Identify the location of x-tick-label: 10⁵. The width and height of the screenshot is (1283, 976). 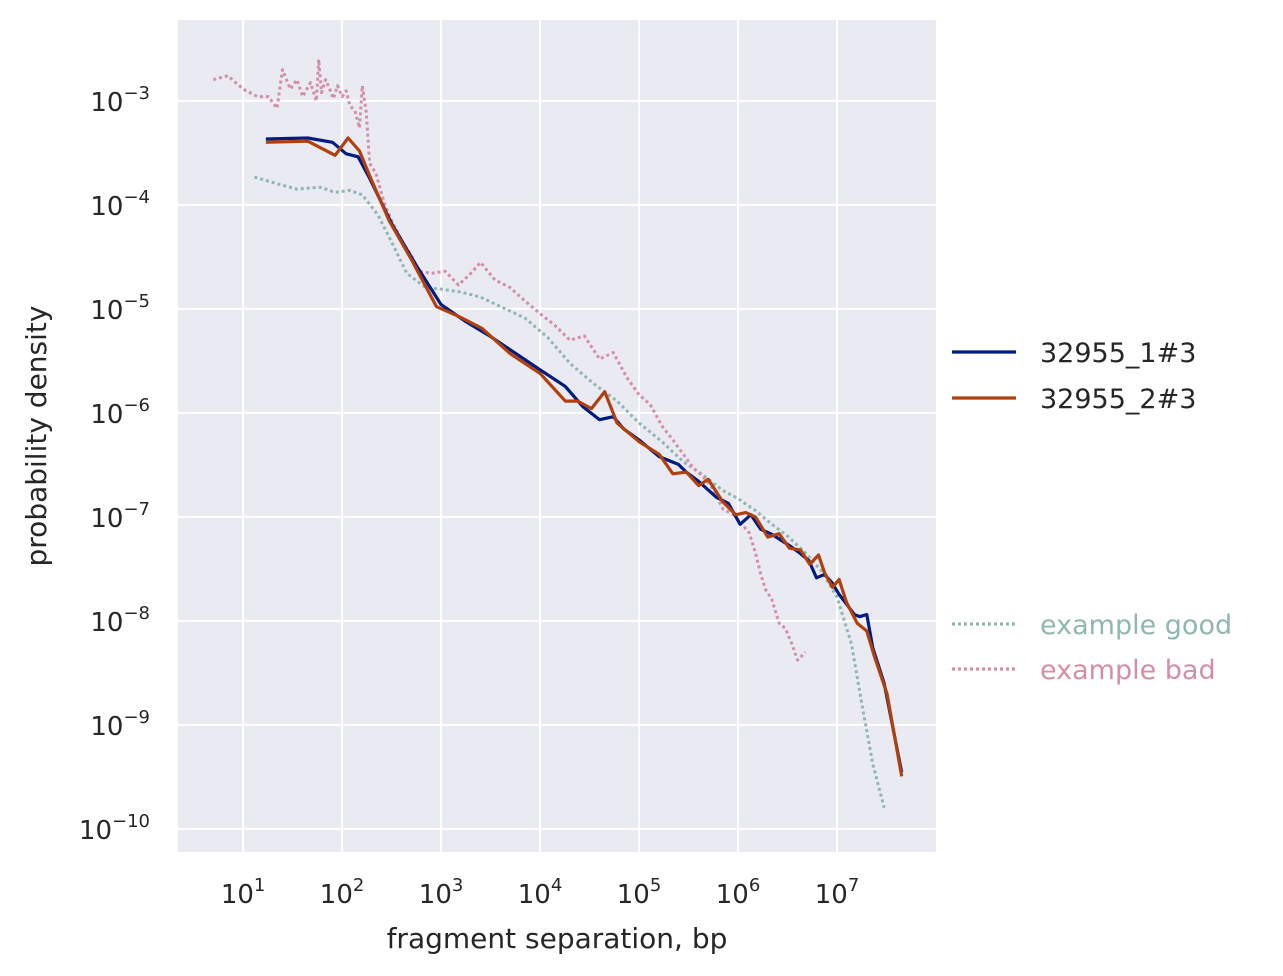
(639, 892).